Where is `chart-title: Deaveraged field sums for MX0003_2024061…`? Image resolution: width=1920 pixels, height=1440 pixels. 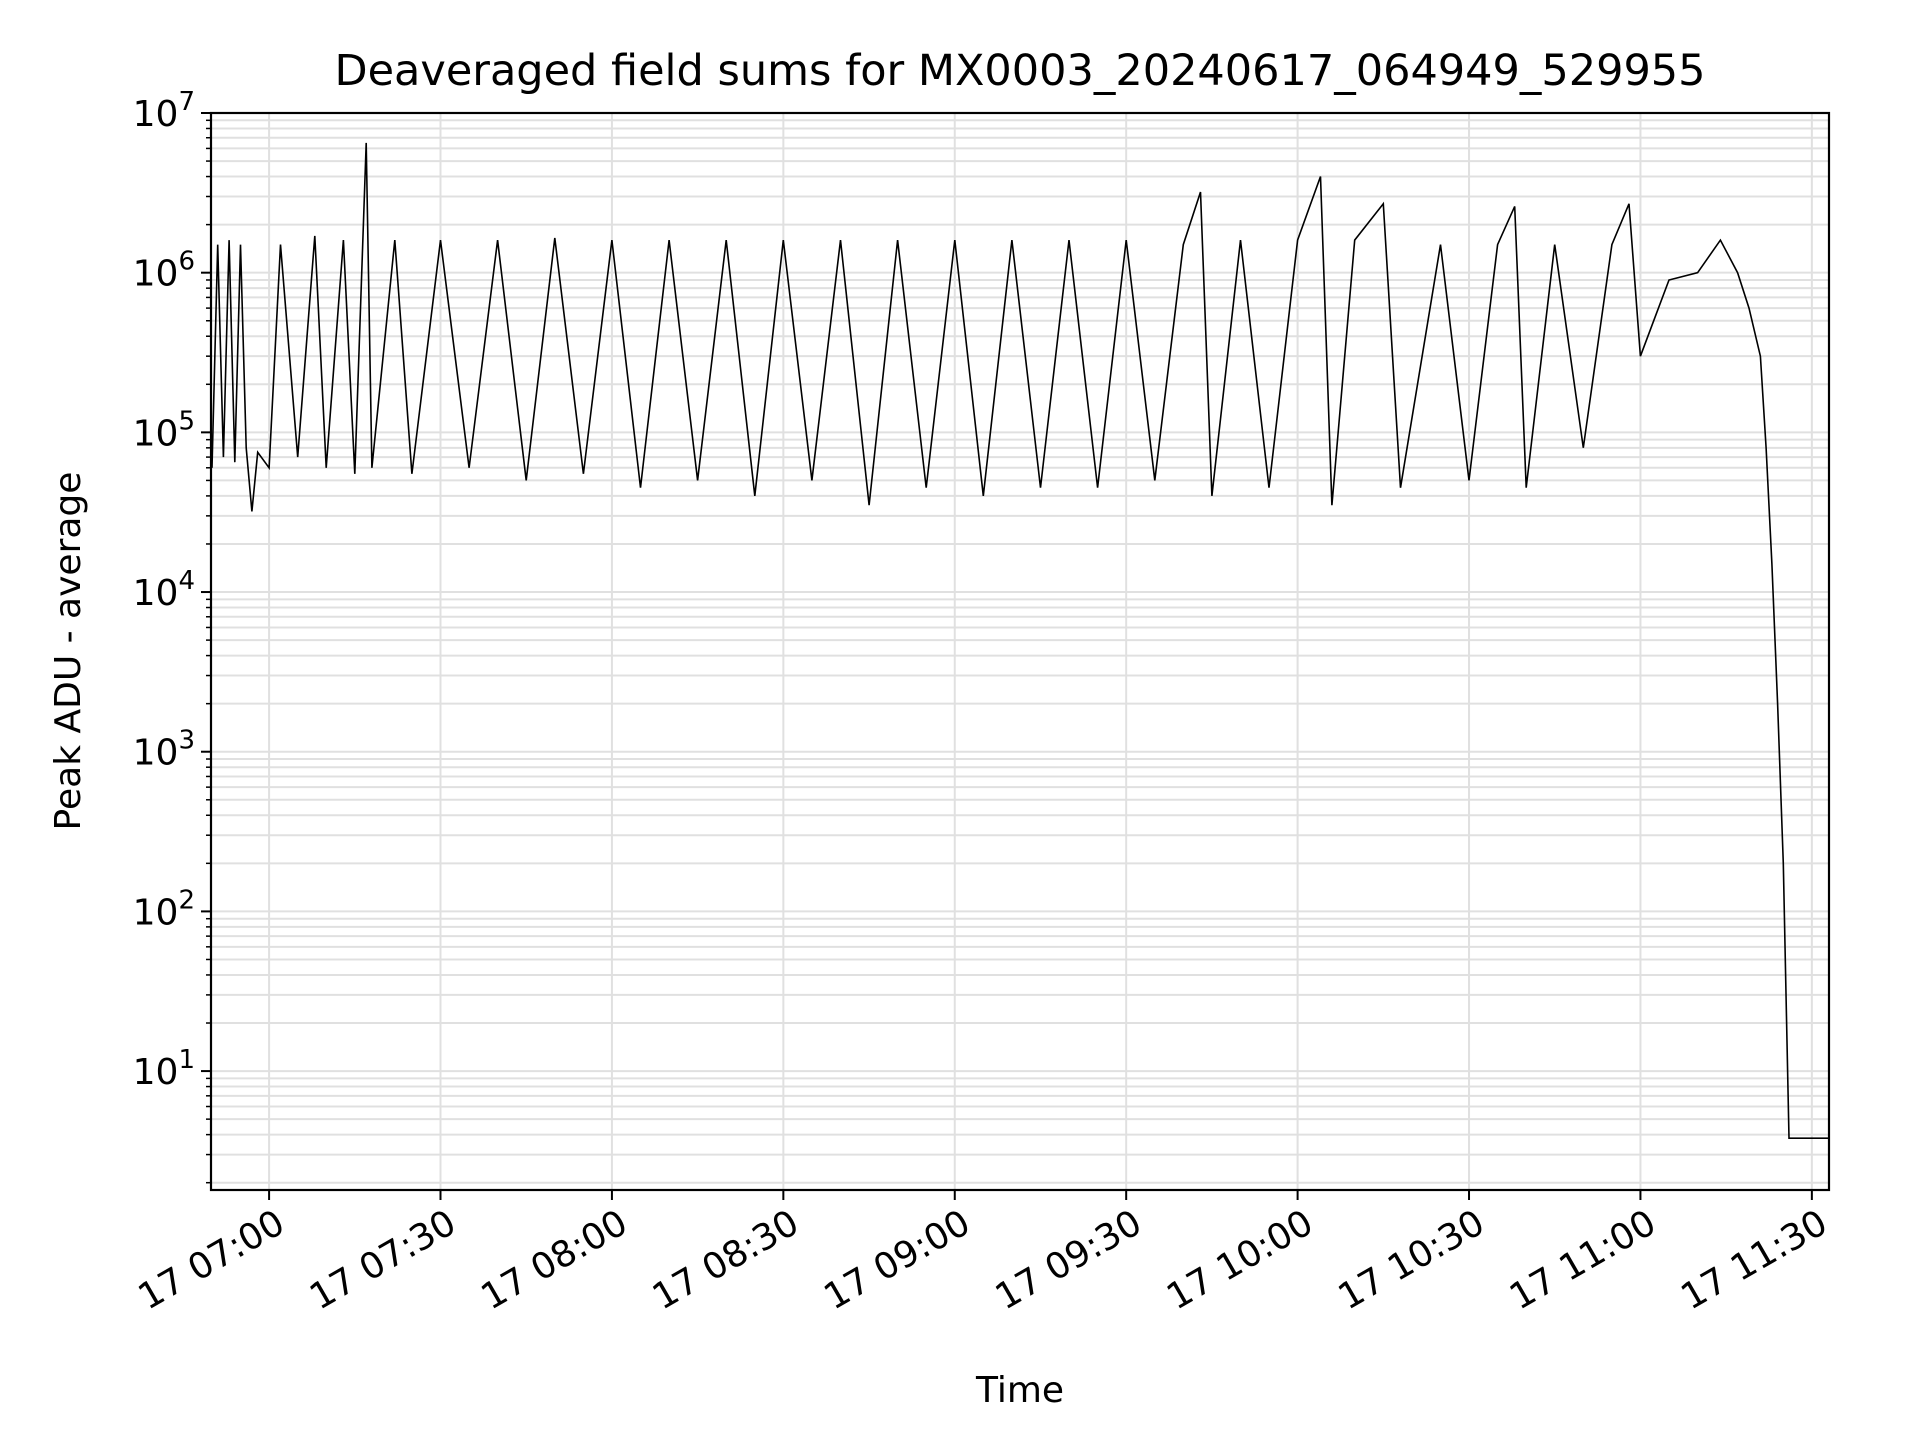
chart-title: Deaveraged field sums for MX0003_2024061… is located at coordinates (1019, 71).